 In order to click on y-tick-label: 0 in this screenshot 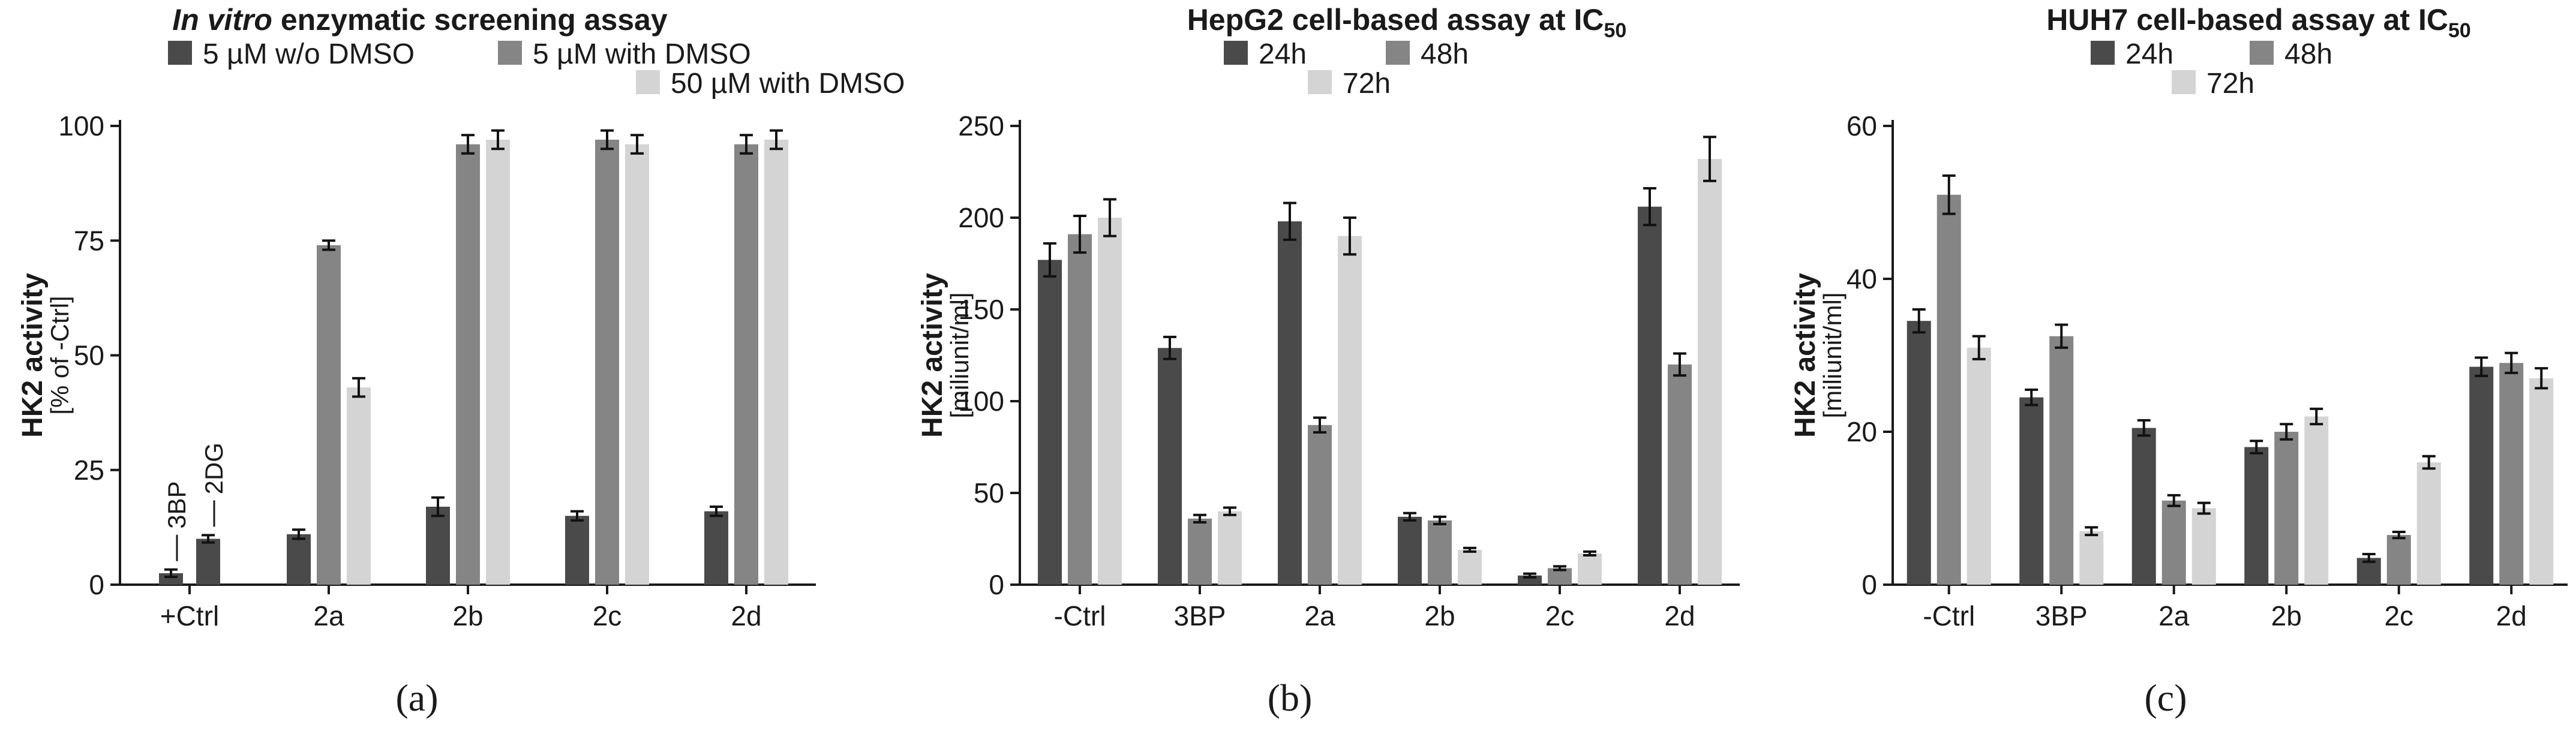, I will do `click(97, 584)`.